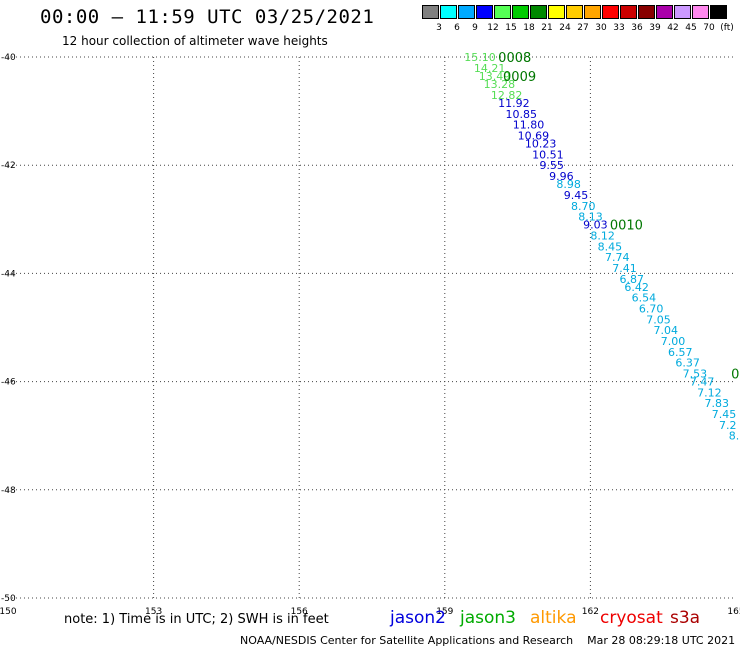  What do you see at coordinates (734, 436) in the screenshot?
I see `data-point-label: 8.` at bounding box center [734, 436].